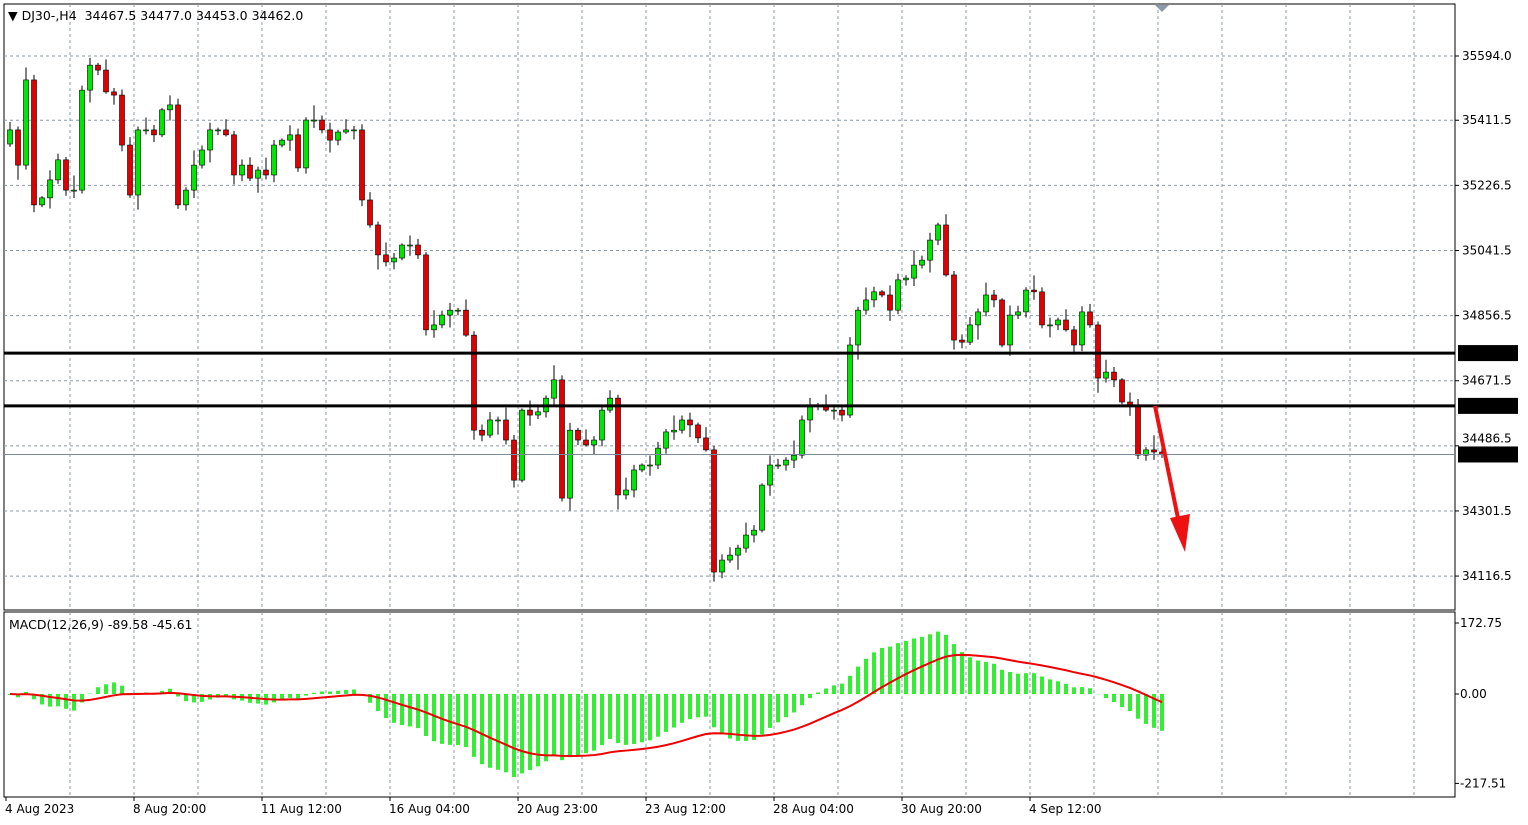  I want to click on last-price-label: 34462.0, so click(1487, 455).